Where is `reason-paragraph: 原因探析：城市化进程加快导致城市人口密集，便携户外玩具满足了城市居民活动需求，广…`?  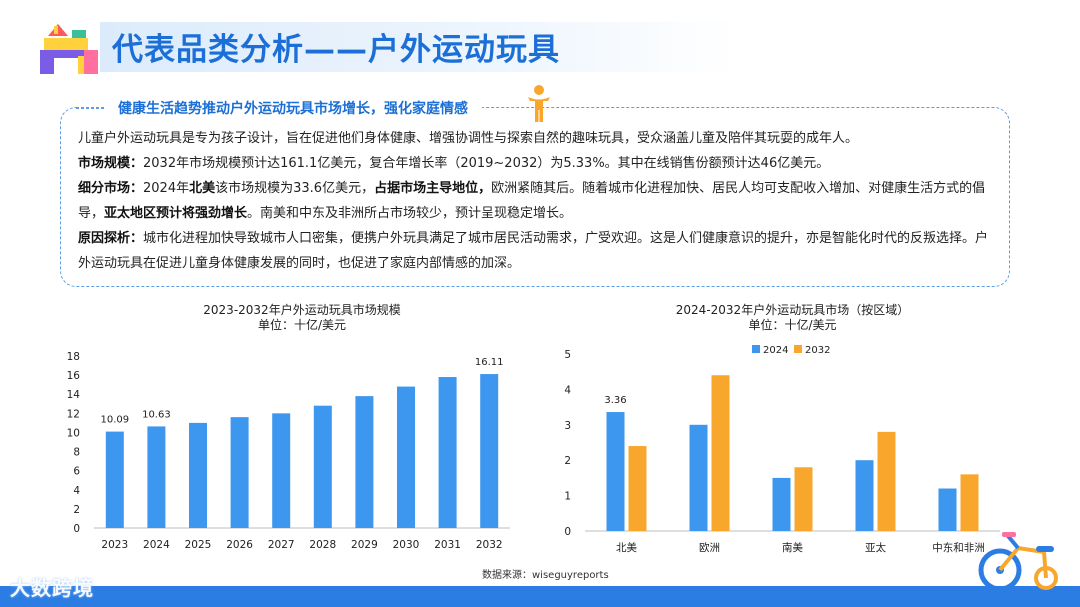 reason-paragraph: 原因探析：城市化进程加快导致城市人口密集，便携户外玩具满足了城市居民活动需求，广… is located at coordinates (538, 251).